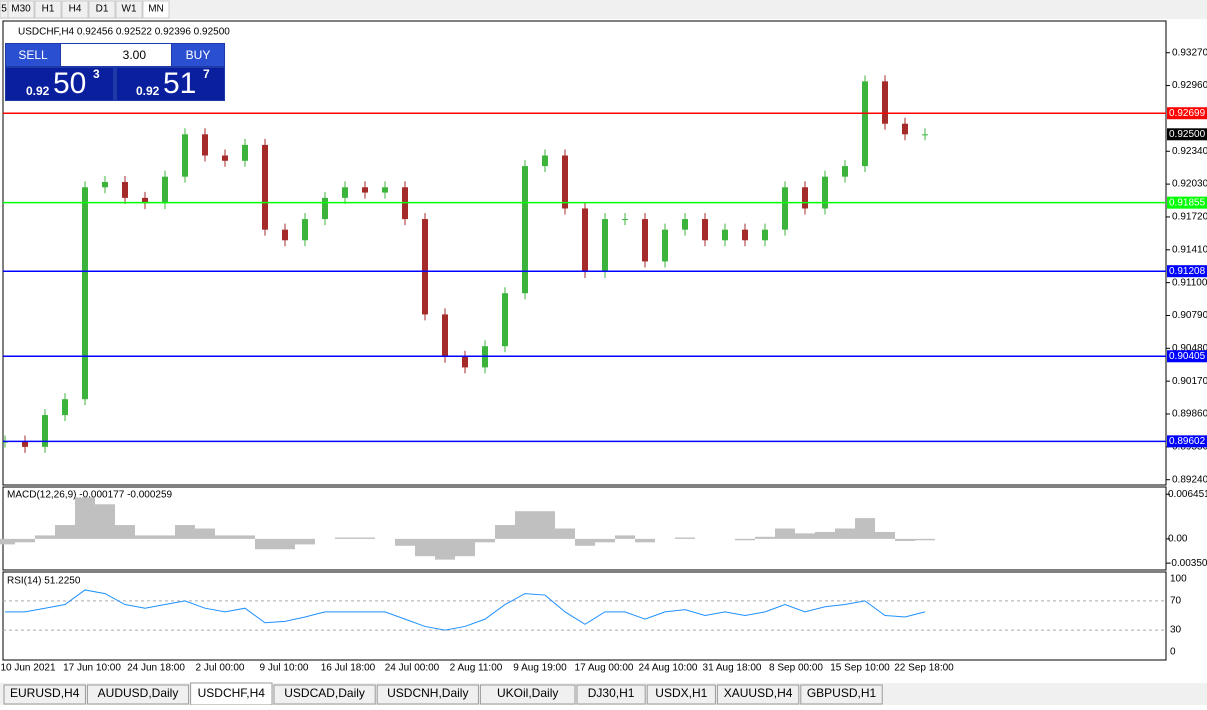 The width and height of the screenshot is (1207, 710). I want to click on rsi-tick-label: 0, so click(1173, 652).